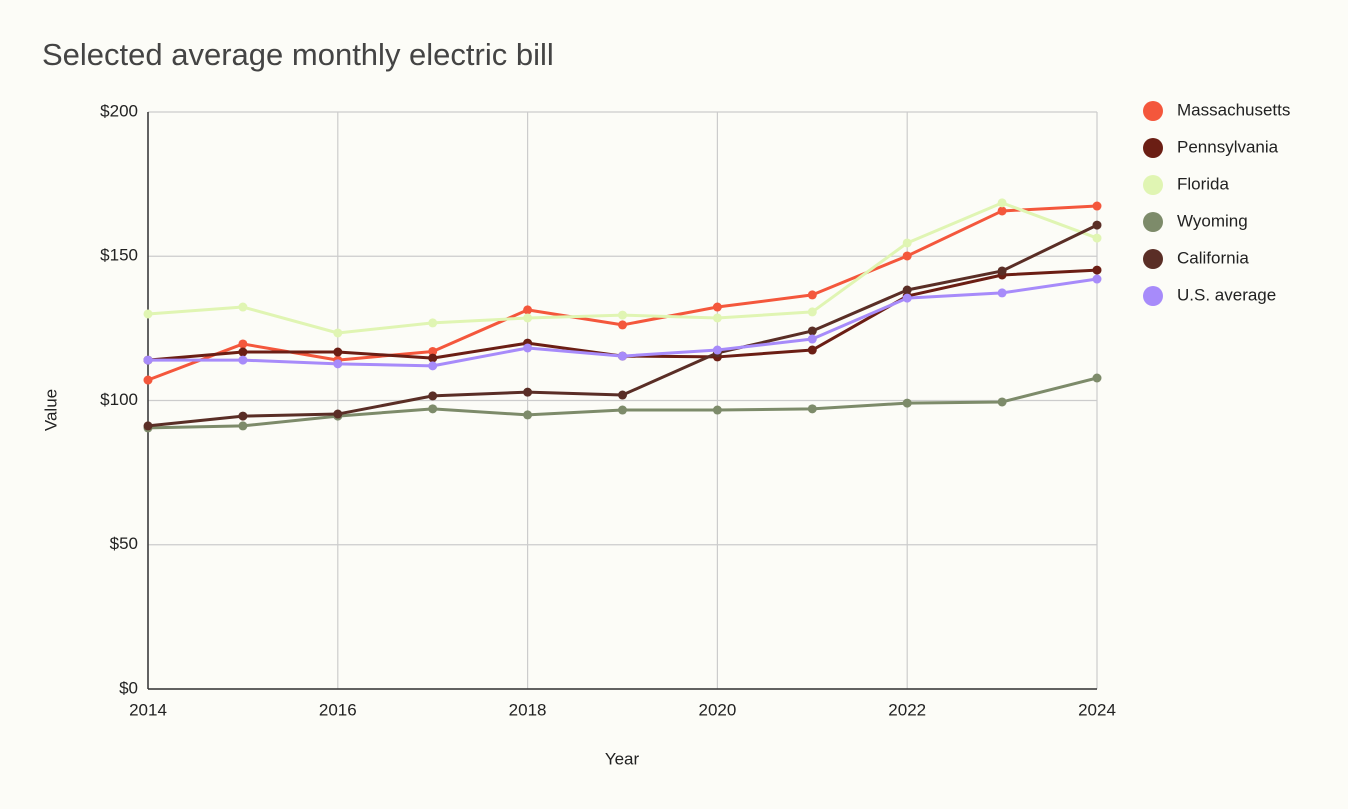 The image size is (1348, 809). I want to click on x-tick-label: 2014, so click(148, 709).